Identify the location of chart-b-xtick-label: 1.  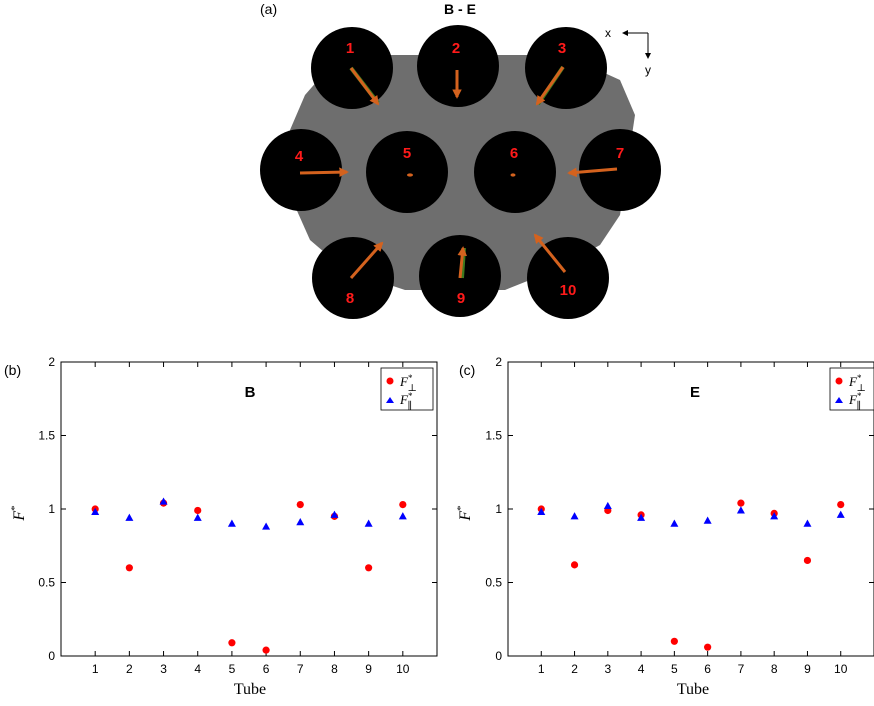
(95, 669).